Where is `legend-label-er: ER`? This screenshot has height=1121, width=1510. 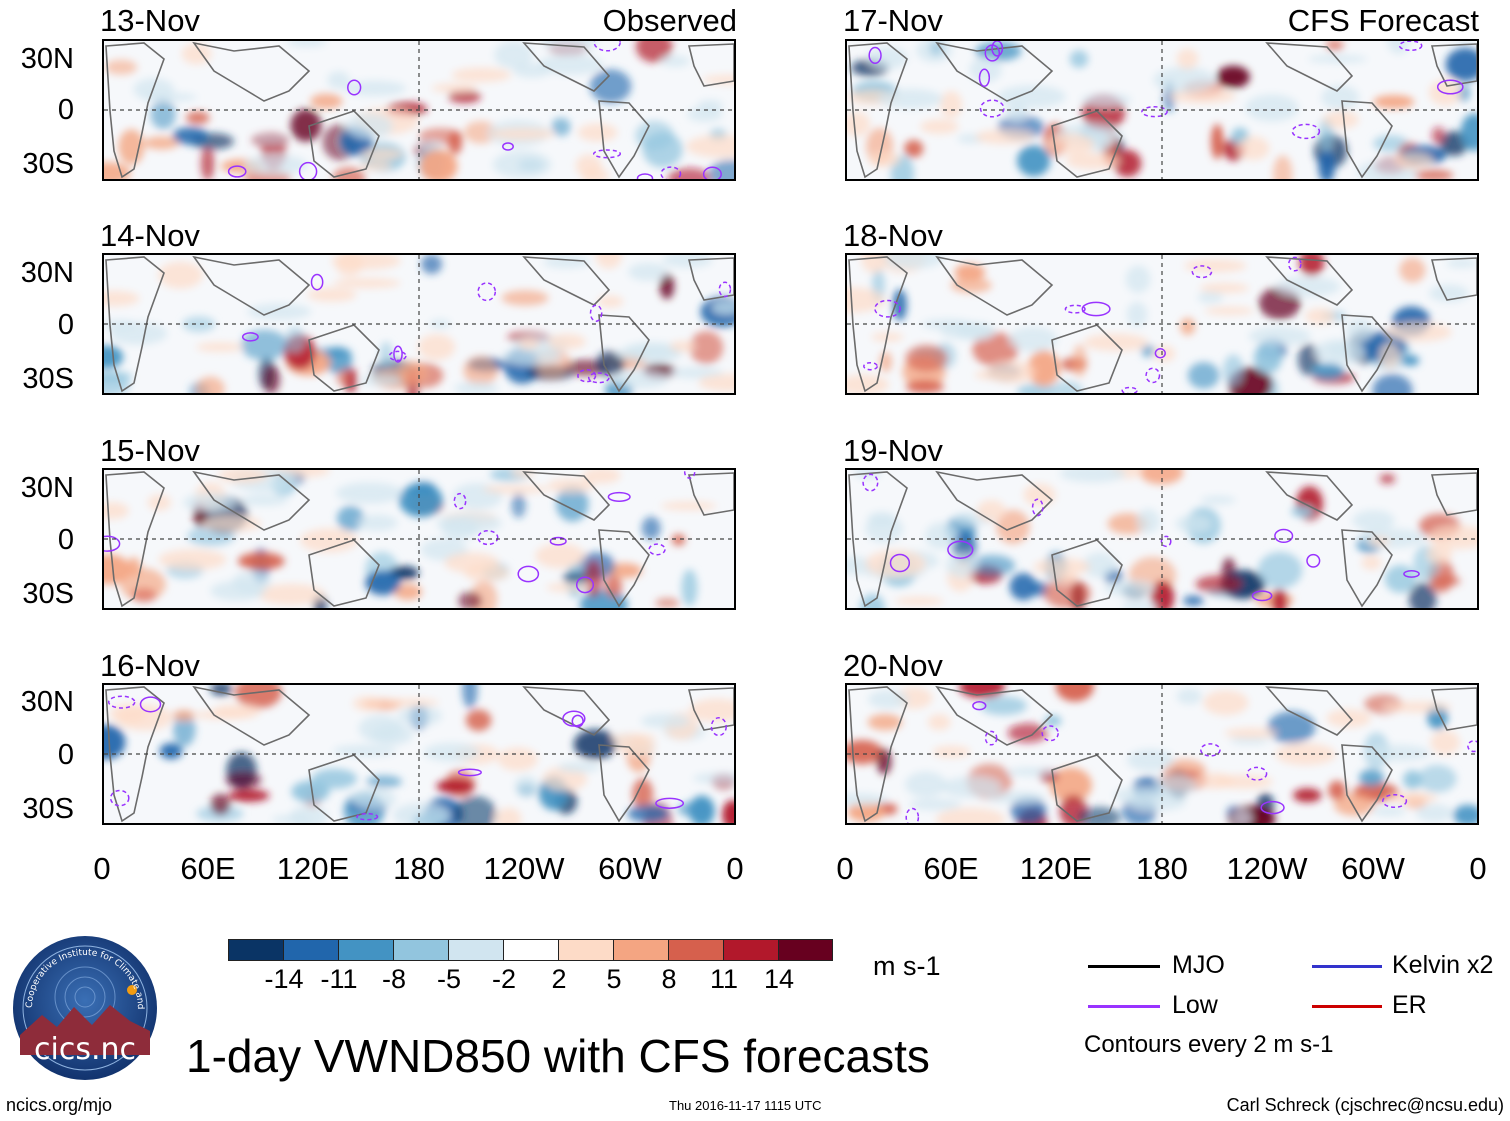
legend-label-er: ER is located at coordinates (1409, 1005).